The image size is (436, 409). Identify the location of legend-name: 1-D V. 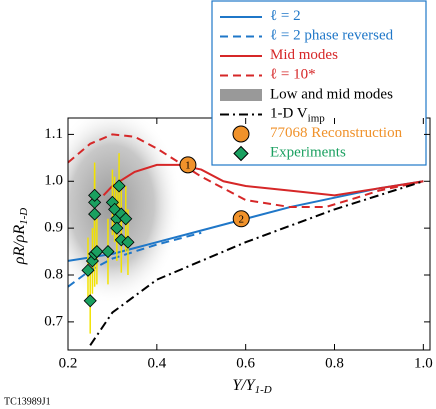
(289, 114).